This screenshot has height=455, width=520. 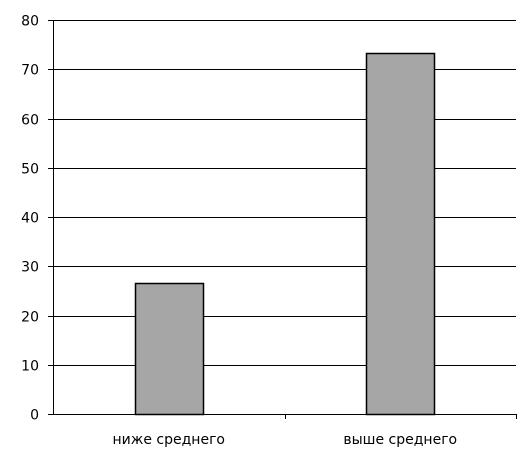 What do you see at coordinates (30, 121) in the screenshot?
I see `y-tick-label: 60` at bounding box center [30, 121].